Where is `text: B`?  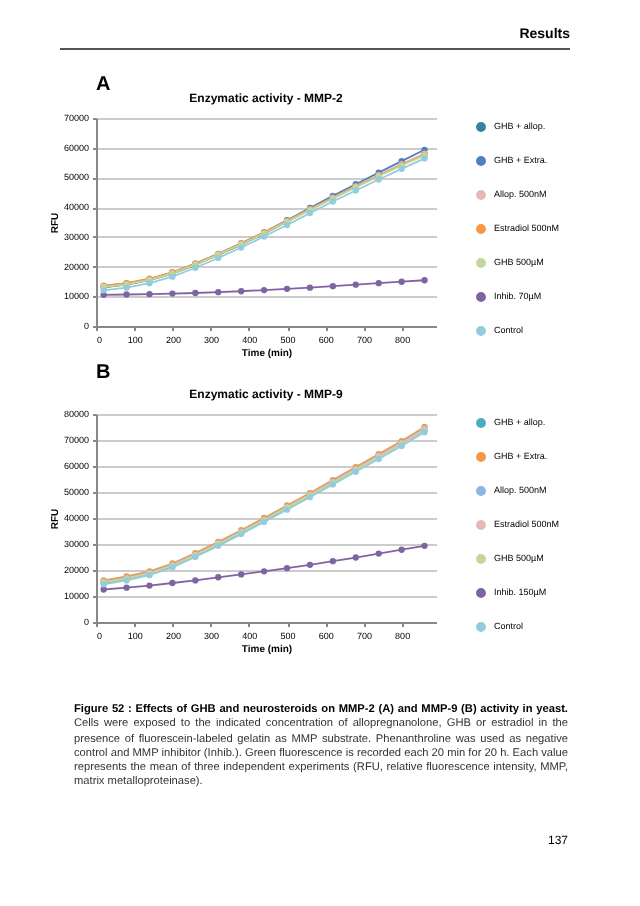
text: B is located at coordinates (103, 373).